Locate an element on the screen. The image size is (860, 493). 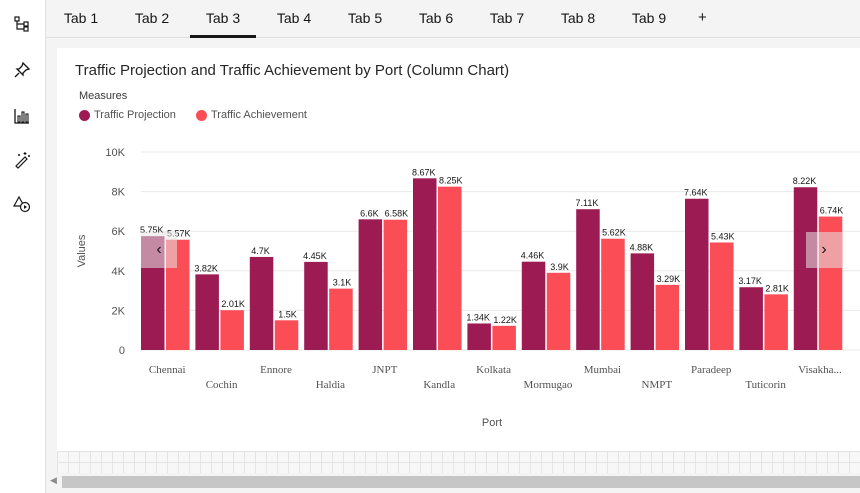
data-label: 1.5K is located at coordinates (287, 314).